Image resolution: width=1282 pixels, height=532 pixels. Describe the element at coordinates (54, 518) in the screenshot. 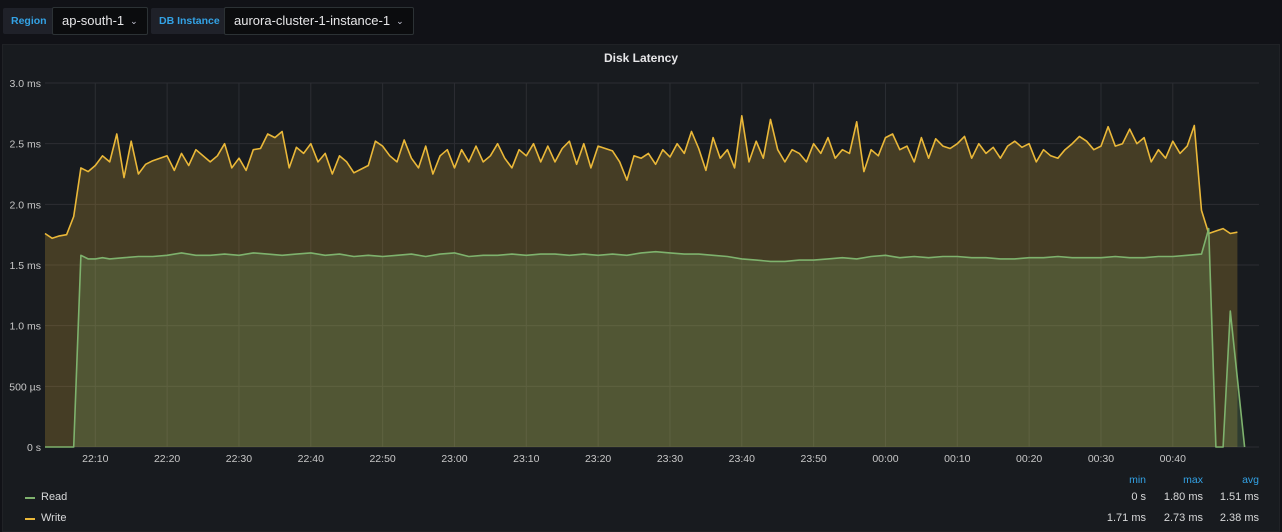

I see `legend-series-name: Write` at that location.